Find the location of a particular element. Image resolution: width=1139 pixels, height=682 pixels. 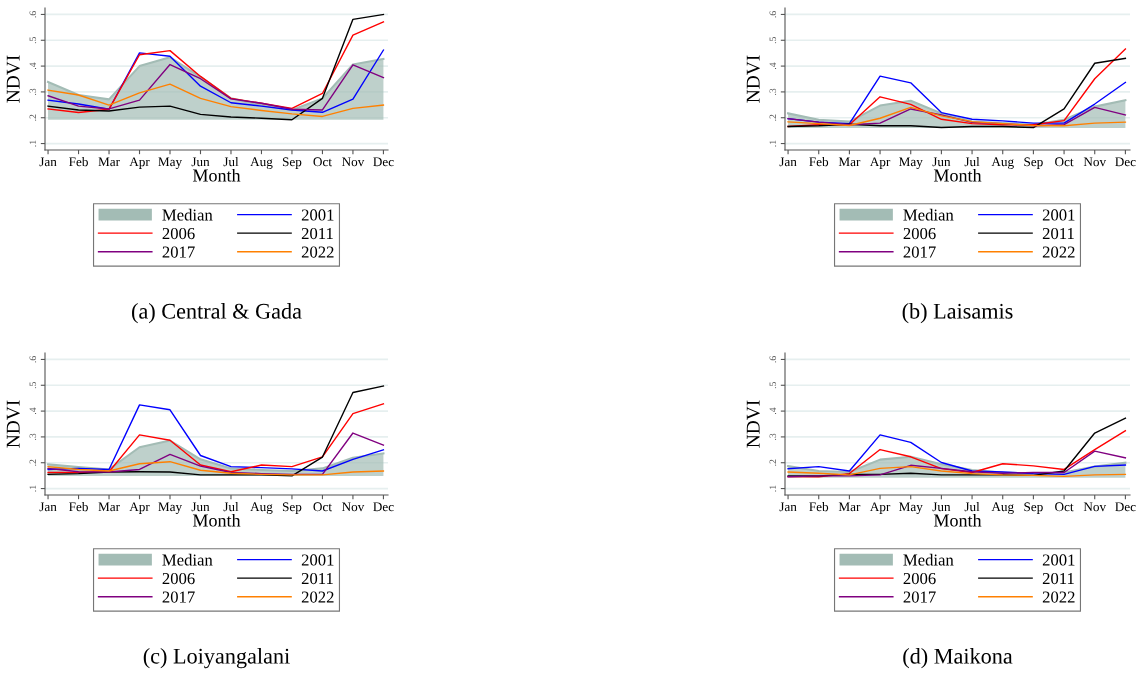

text: (b) Laisamis is located at coordinates (957, 313).